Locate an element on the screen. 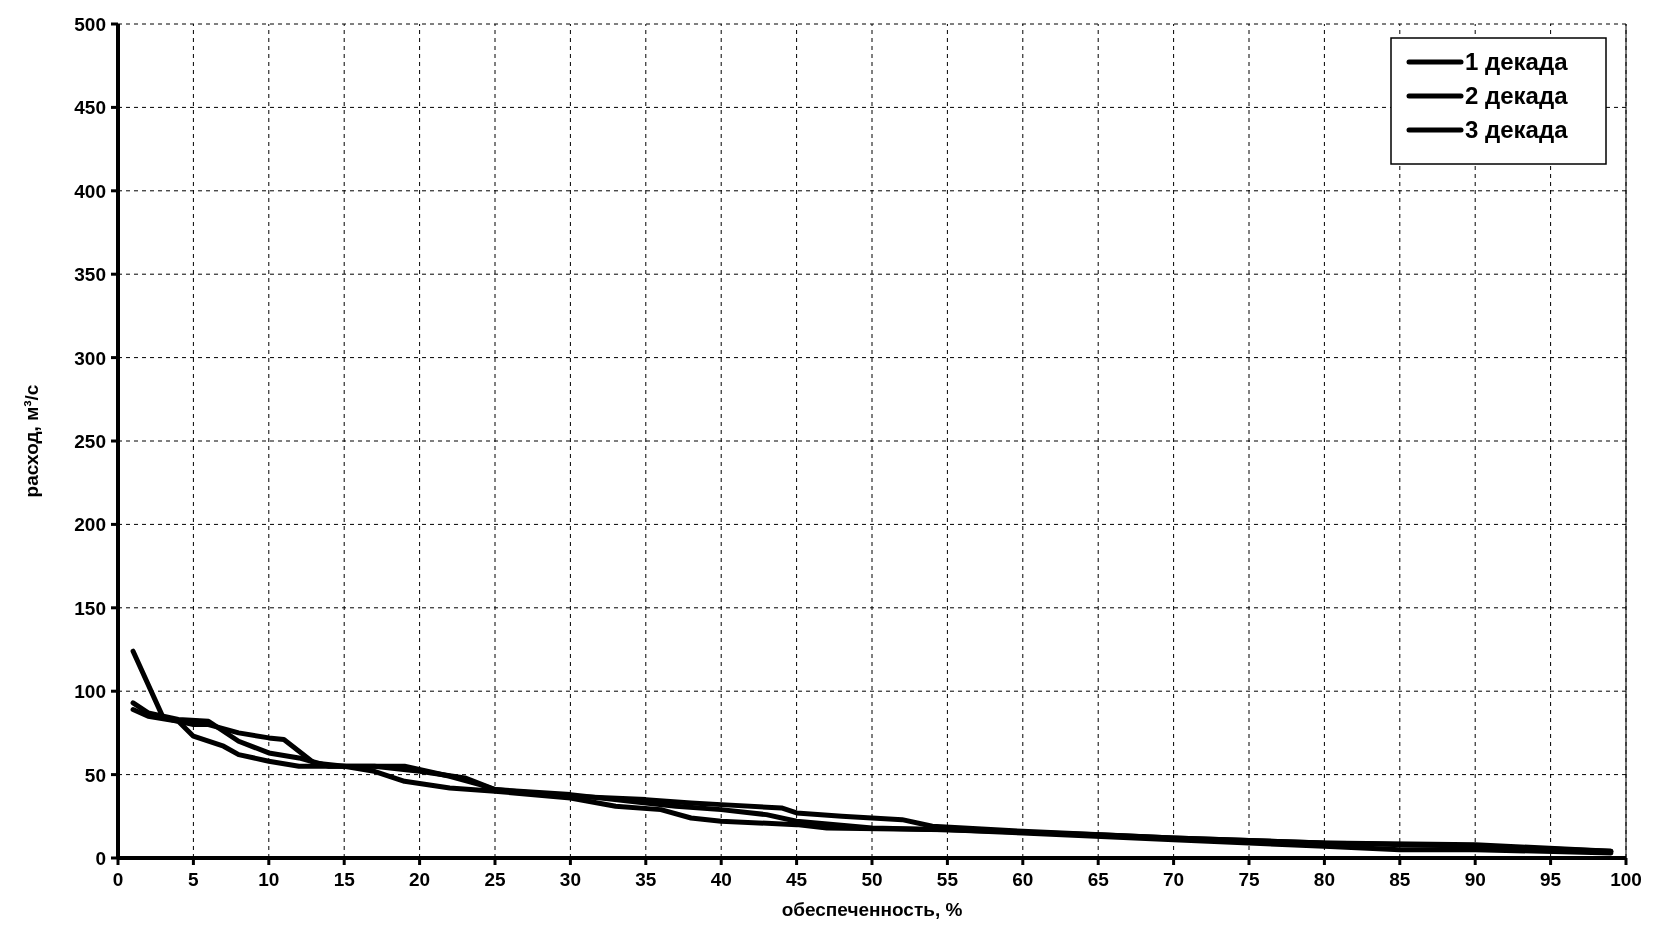 Image resolution: width=1654 pixels, height=940 pixels. y-tick-label: 300 is located at coordinates (90, 358).